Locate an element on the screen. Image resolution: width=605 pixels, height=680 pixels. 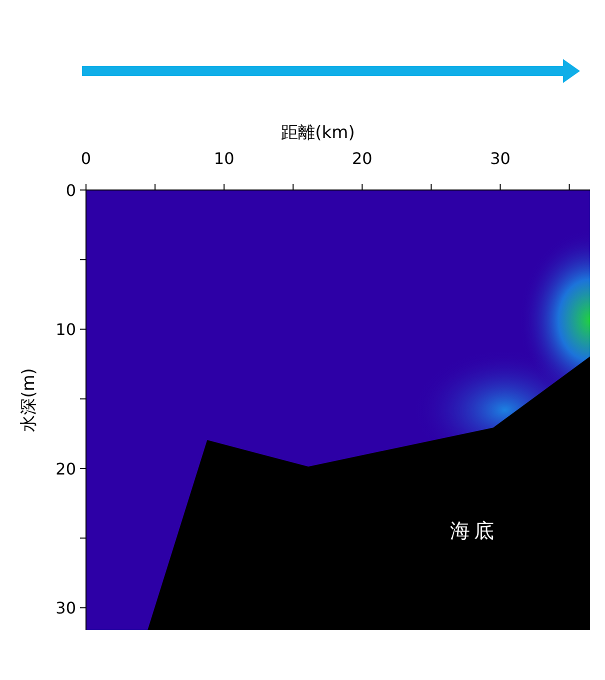
annotation: 海底 is located at coordinates (474, 530).